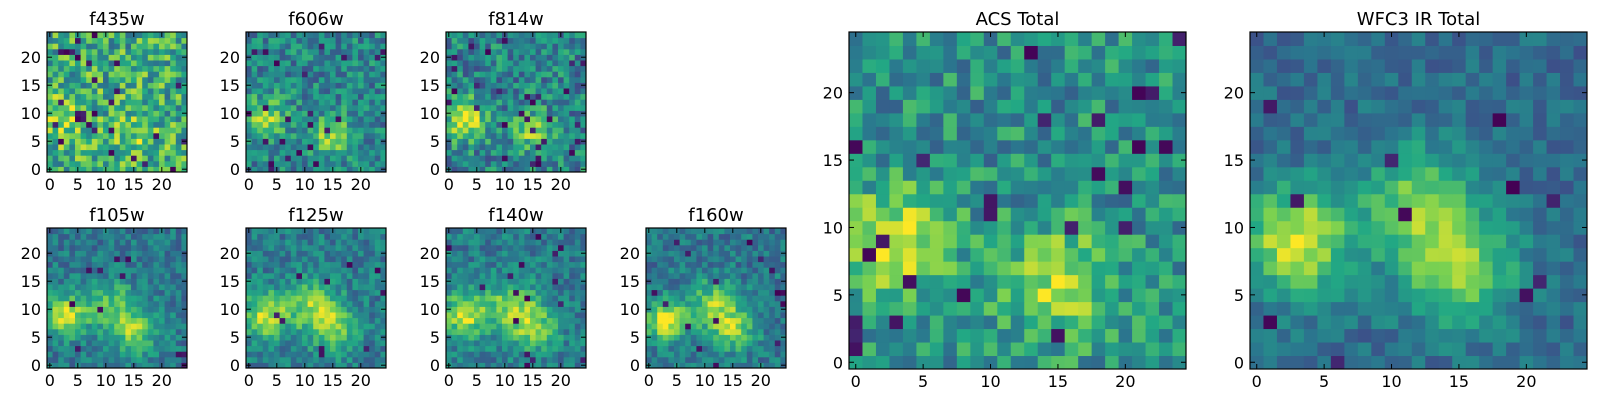  Describe the element at coordinates (31, 253) in the screenshot. I see `y-tick-label: 20` at that location.